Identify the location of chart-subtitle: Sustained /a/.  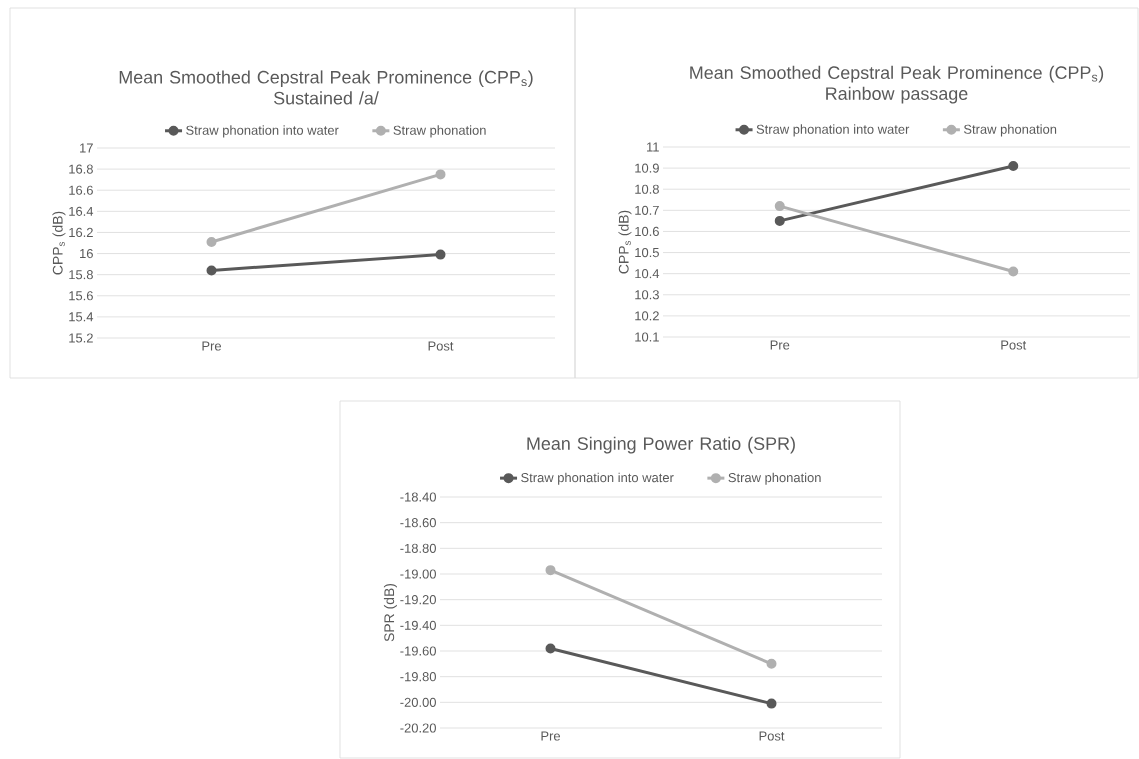
(326, 98).